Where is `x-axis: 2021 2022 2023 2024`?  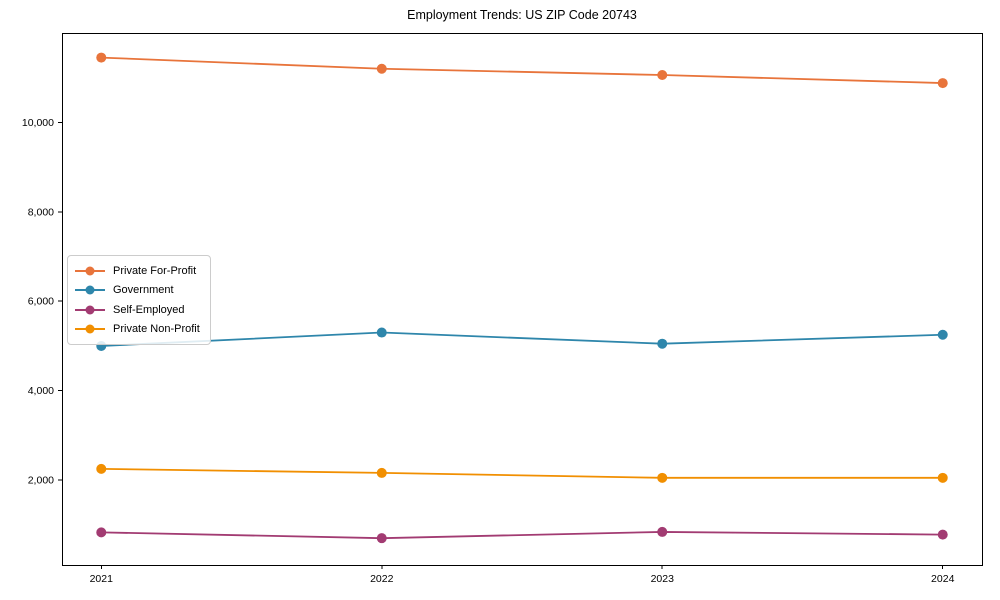
x-axis: 2021 2022 2023 2024 is located at coordinates (522, 575).